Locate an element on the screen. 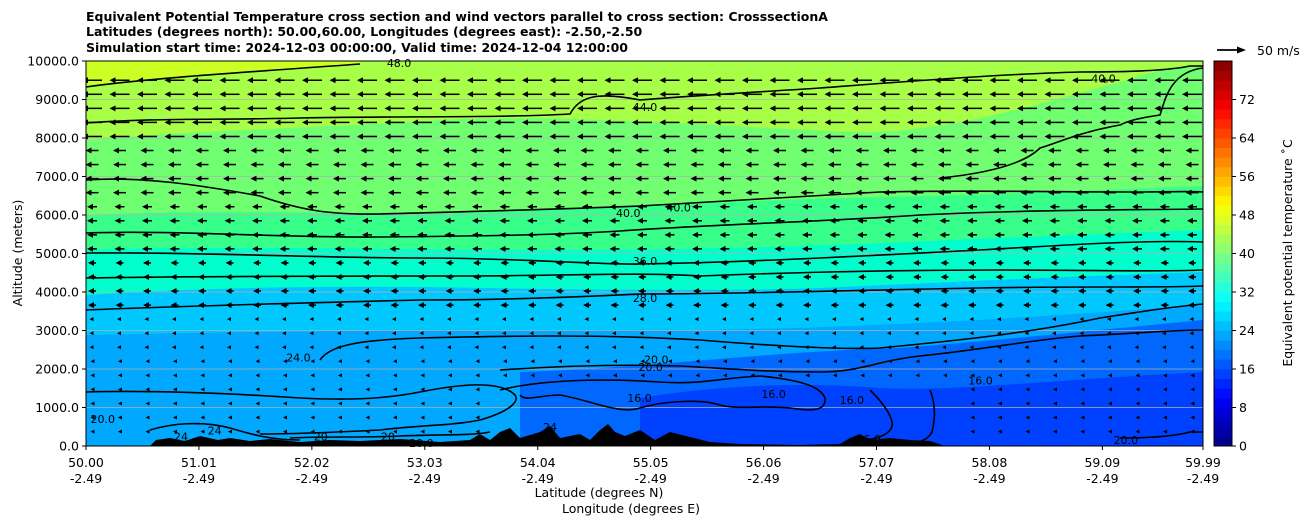 The height and width of the screenshot is (526, 1308). y-tick-label: 9000.0 is located at coordinates (57, 99).